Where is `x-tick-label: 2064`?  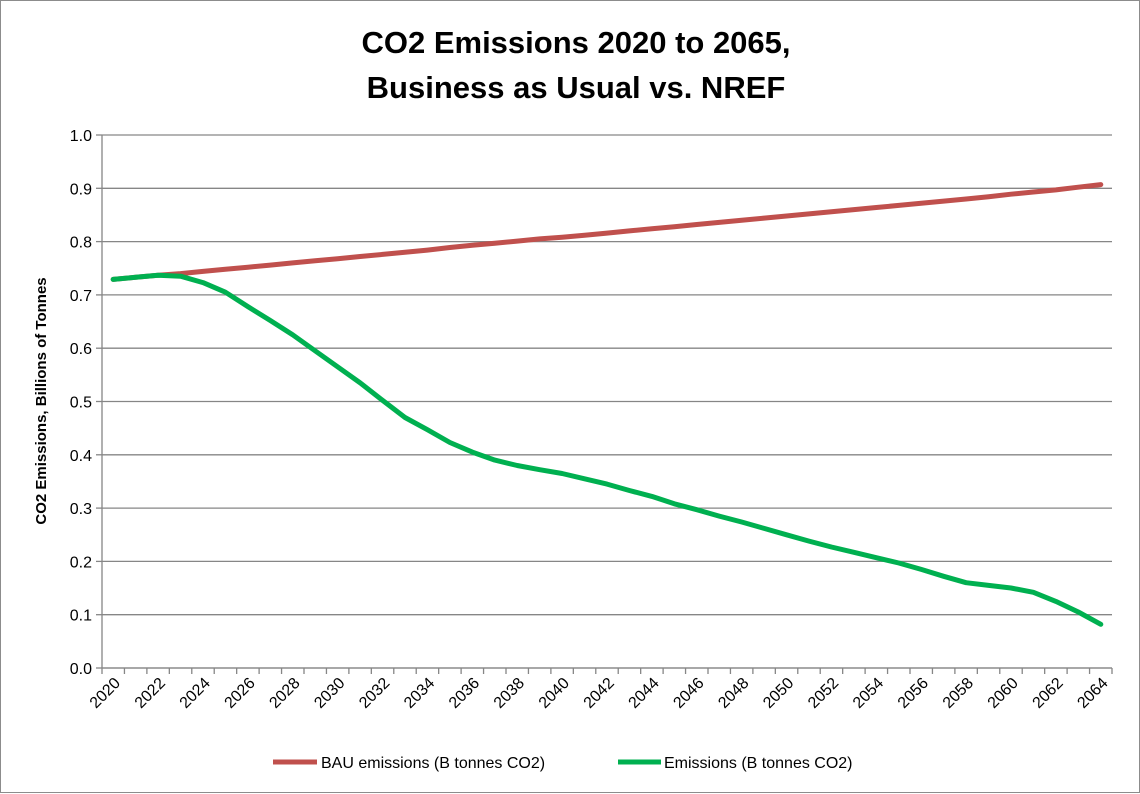 x-tick-label: 2064 is located at coordinates (1092, 693).